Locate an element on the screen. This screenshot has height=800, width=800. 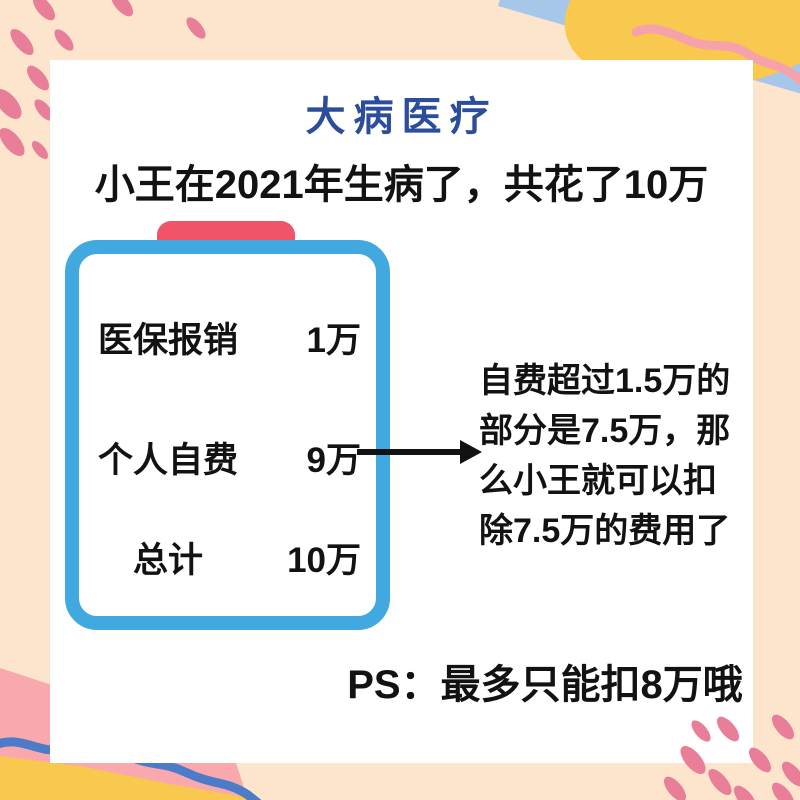
row-value: 10万 is located at coordinates (324, 560).